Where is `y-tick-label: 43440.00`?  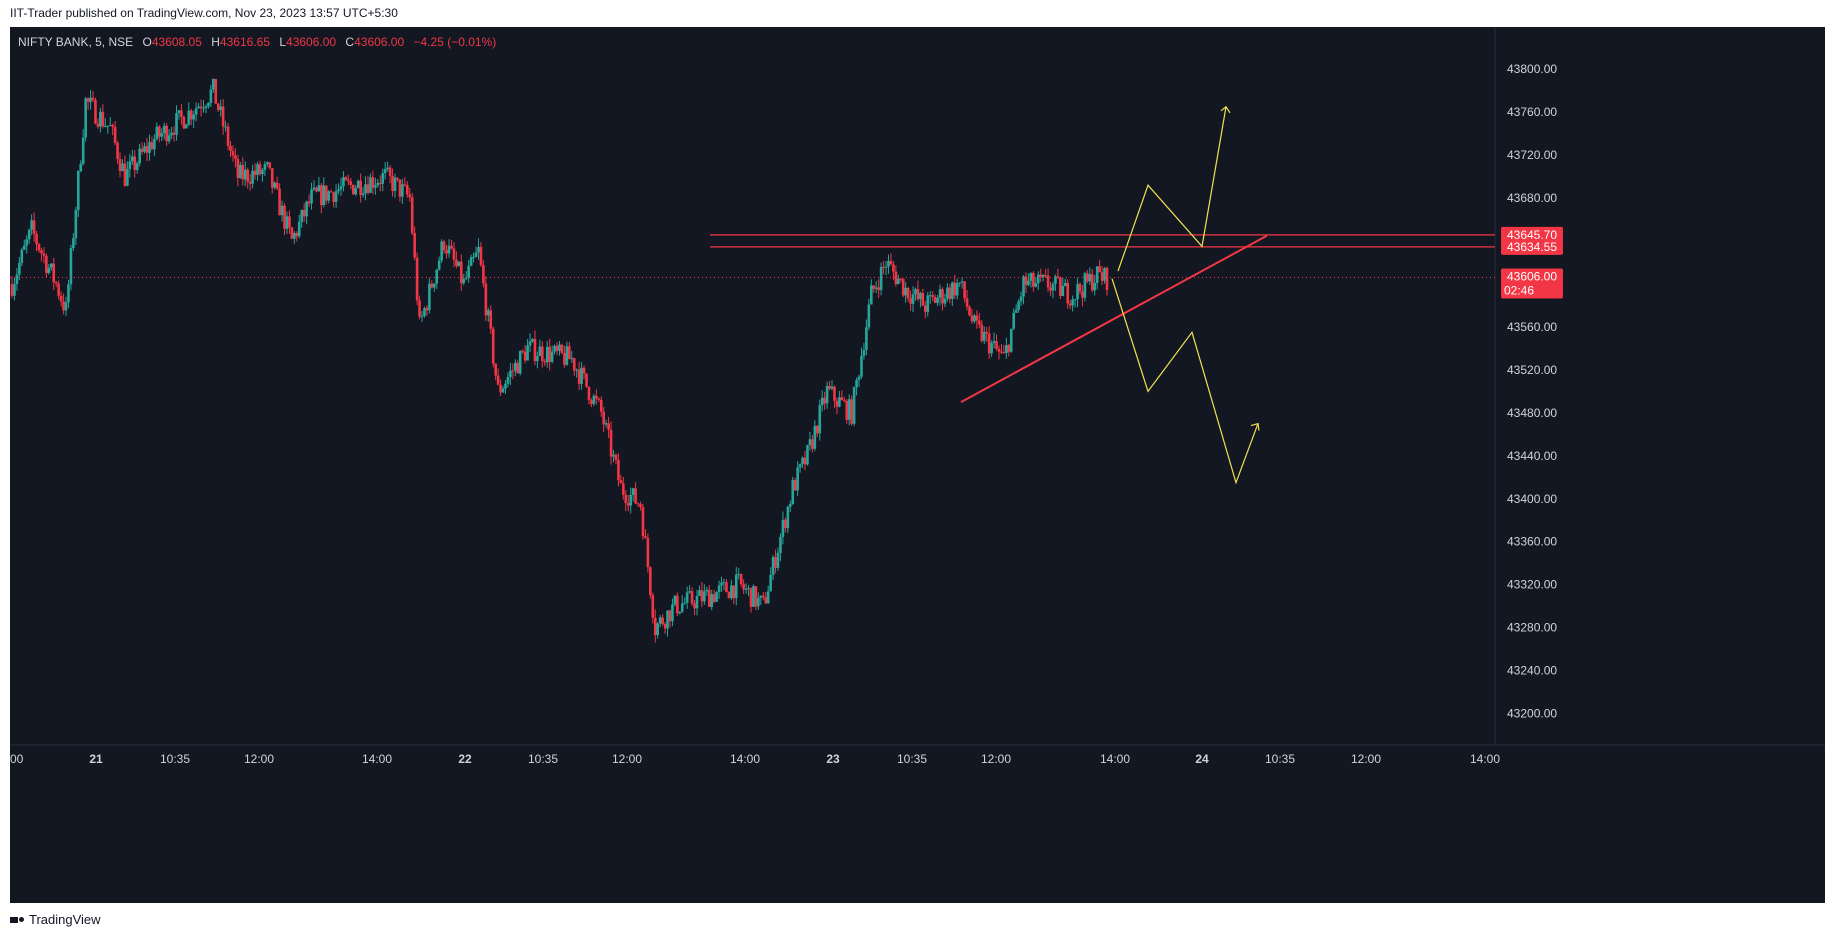
y-tick-label: 43440.00 is located at coordinates (1532, 456).